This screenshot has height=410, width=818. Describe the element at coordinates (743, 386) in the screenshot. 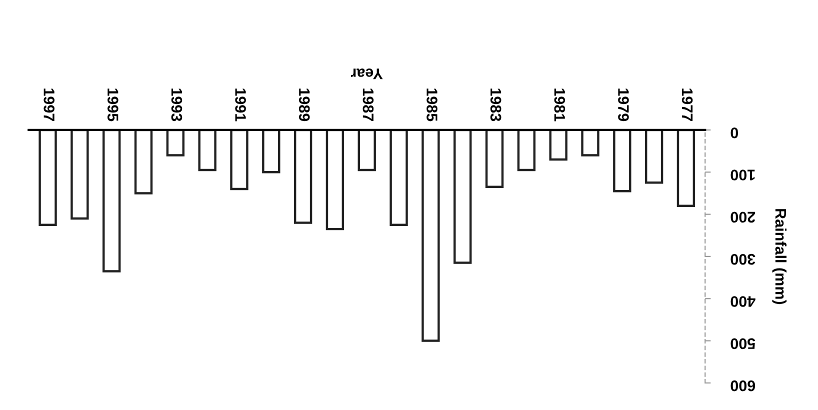

I see `y-tick-label: 600` at that location.